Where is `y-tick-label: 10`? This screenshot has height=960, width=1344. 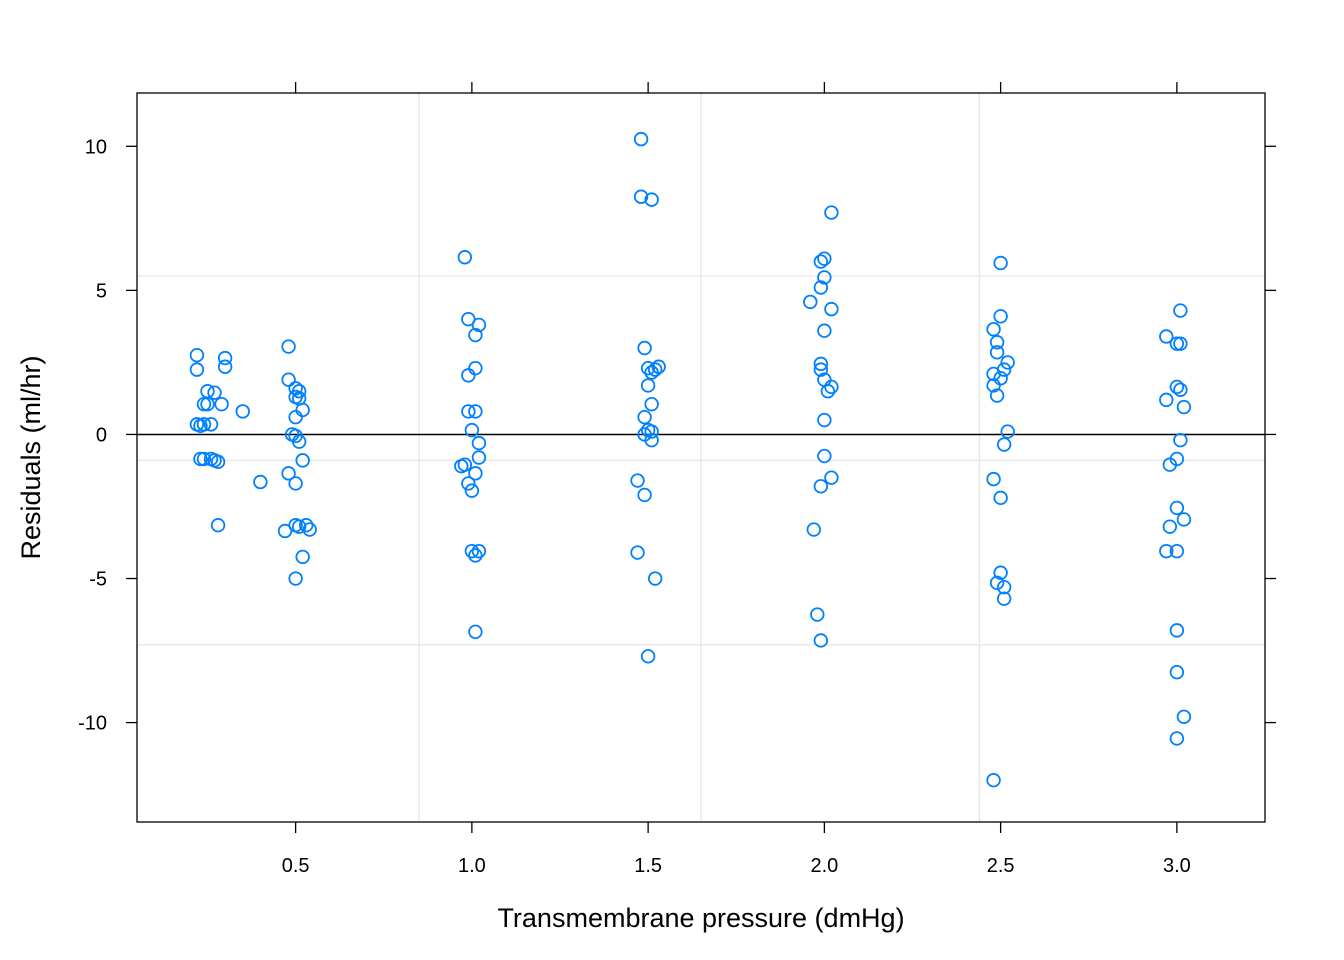 y-tick-label: 10 is located at coordinates (96, 147).